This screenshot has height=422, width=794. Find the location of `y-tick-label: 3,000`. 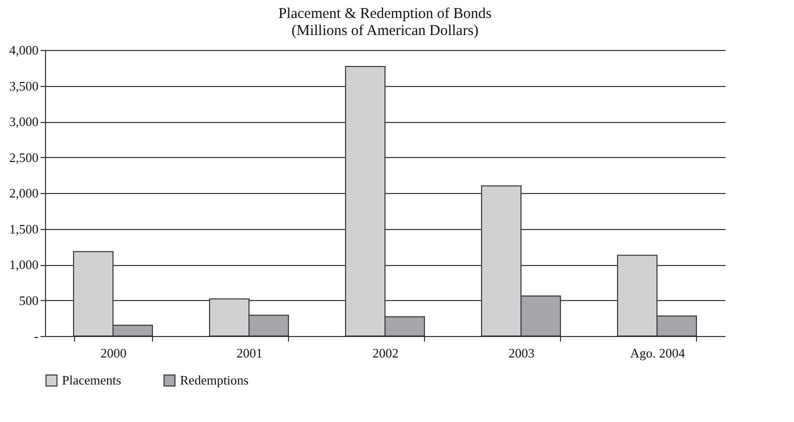

y-tick-label: 3,000 is located at coordinates (23, 121).